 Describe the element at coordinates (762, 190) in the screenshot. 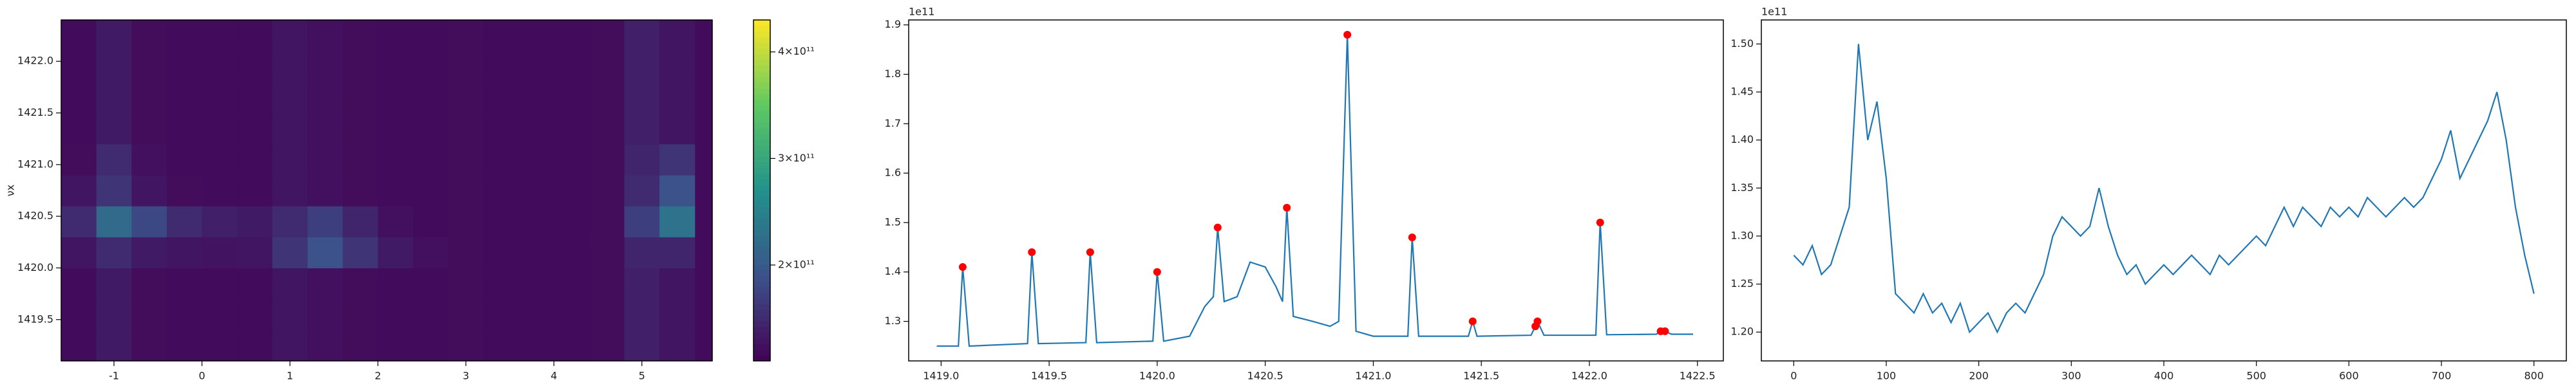

I see `colorbar-frame` at that location.